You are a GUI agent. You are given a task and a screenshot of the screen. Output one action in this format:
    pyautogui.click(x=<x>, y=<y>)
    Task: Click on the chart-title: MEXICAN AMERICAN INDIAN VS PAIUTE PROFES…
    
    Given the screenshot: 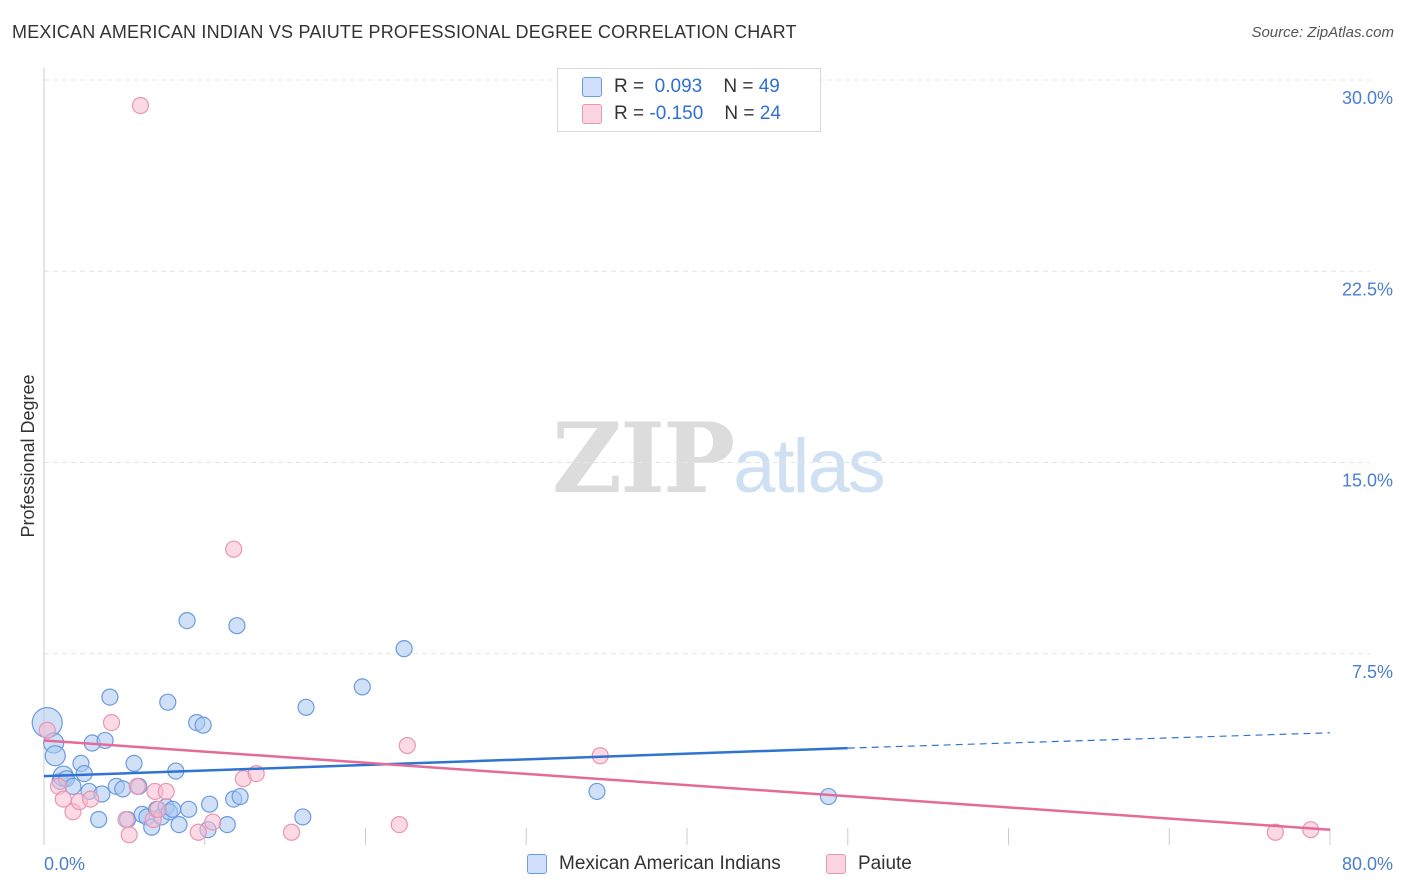 What is the action you would take?
    pyautogui.click(x=404, y=32)
    